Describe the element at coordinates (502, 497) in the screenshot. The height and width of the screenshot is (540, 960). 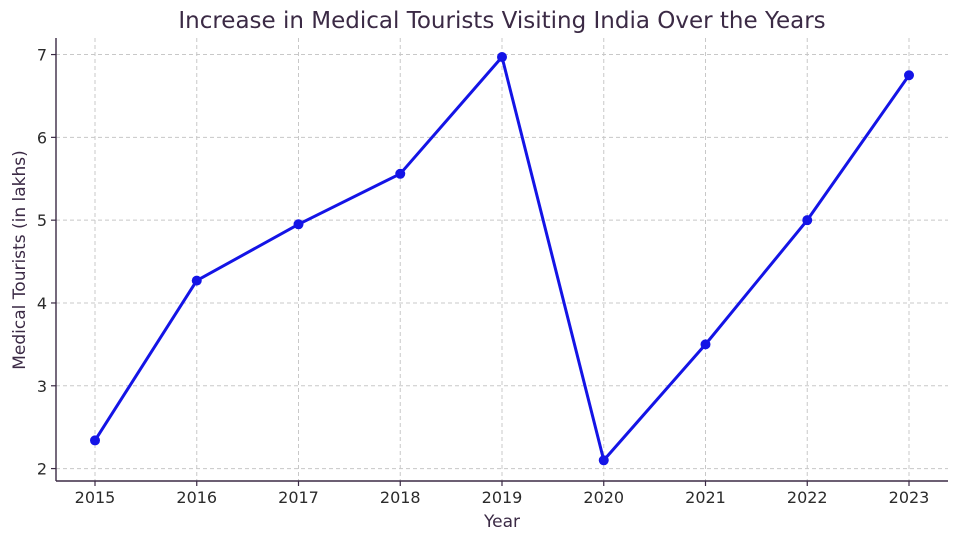
I see `x-tick-label: 2019` at that location.